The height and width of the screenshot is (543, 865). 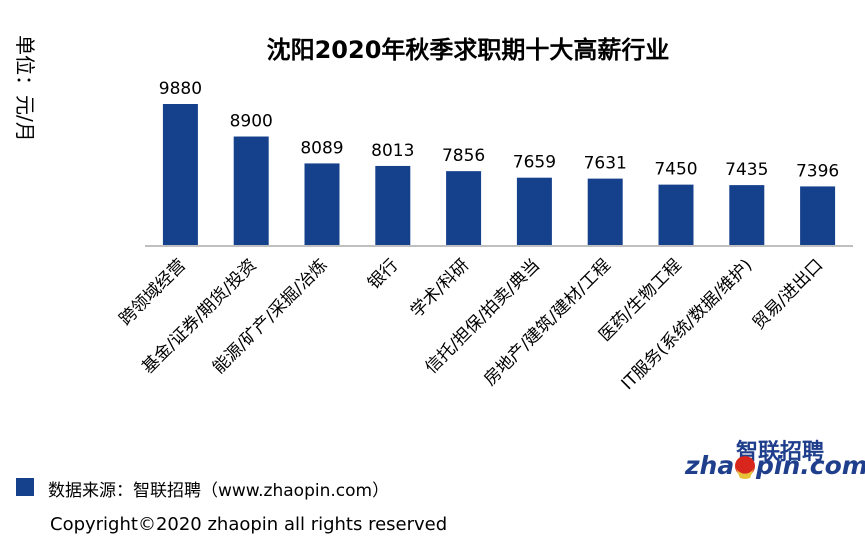 I want to click on legend-swatch, so click(x=25, y=487).